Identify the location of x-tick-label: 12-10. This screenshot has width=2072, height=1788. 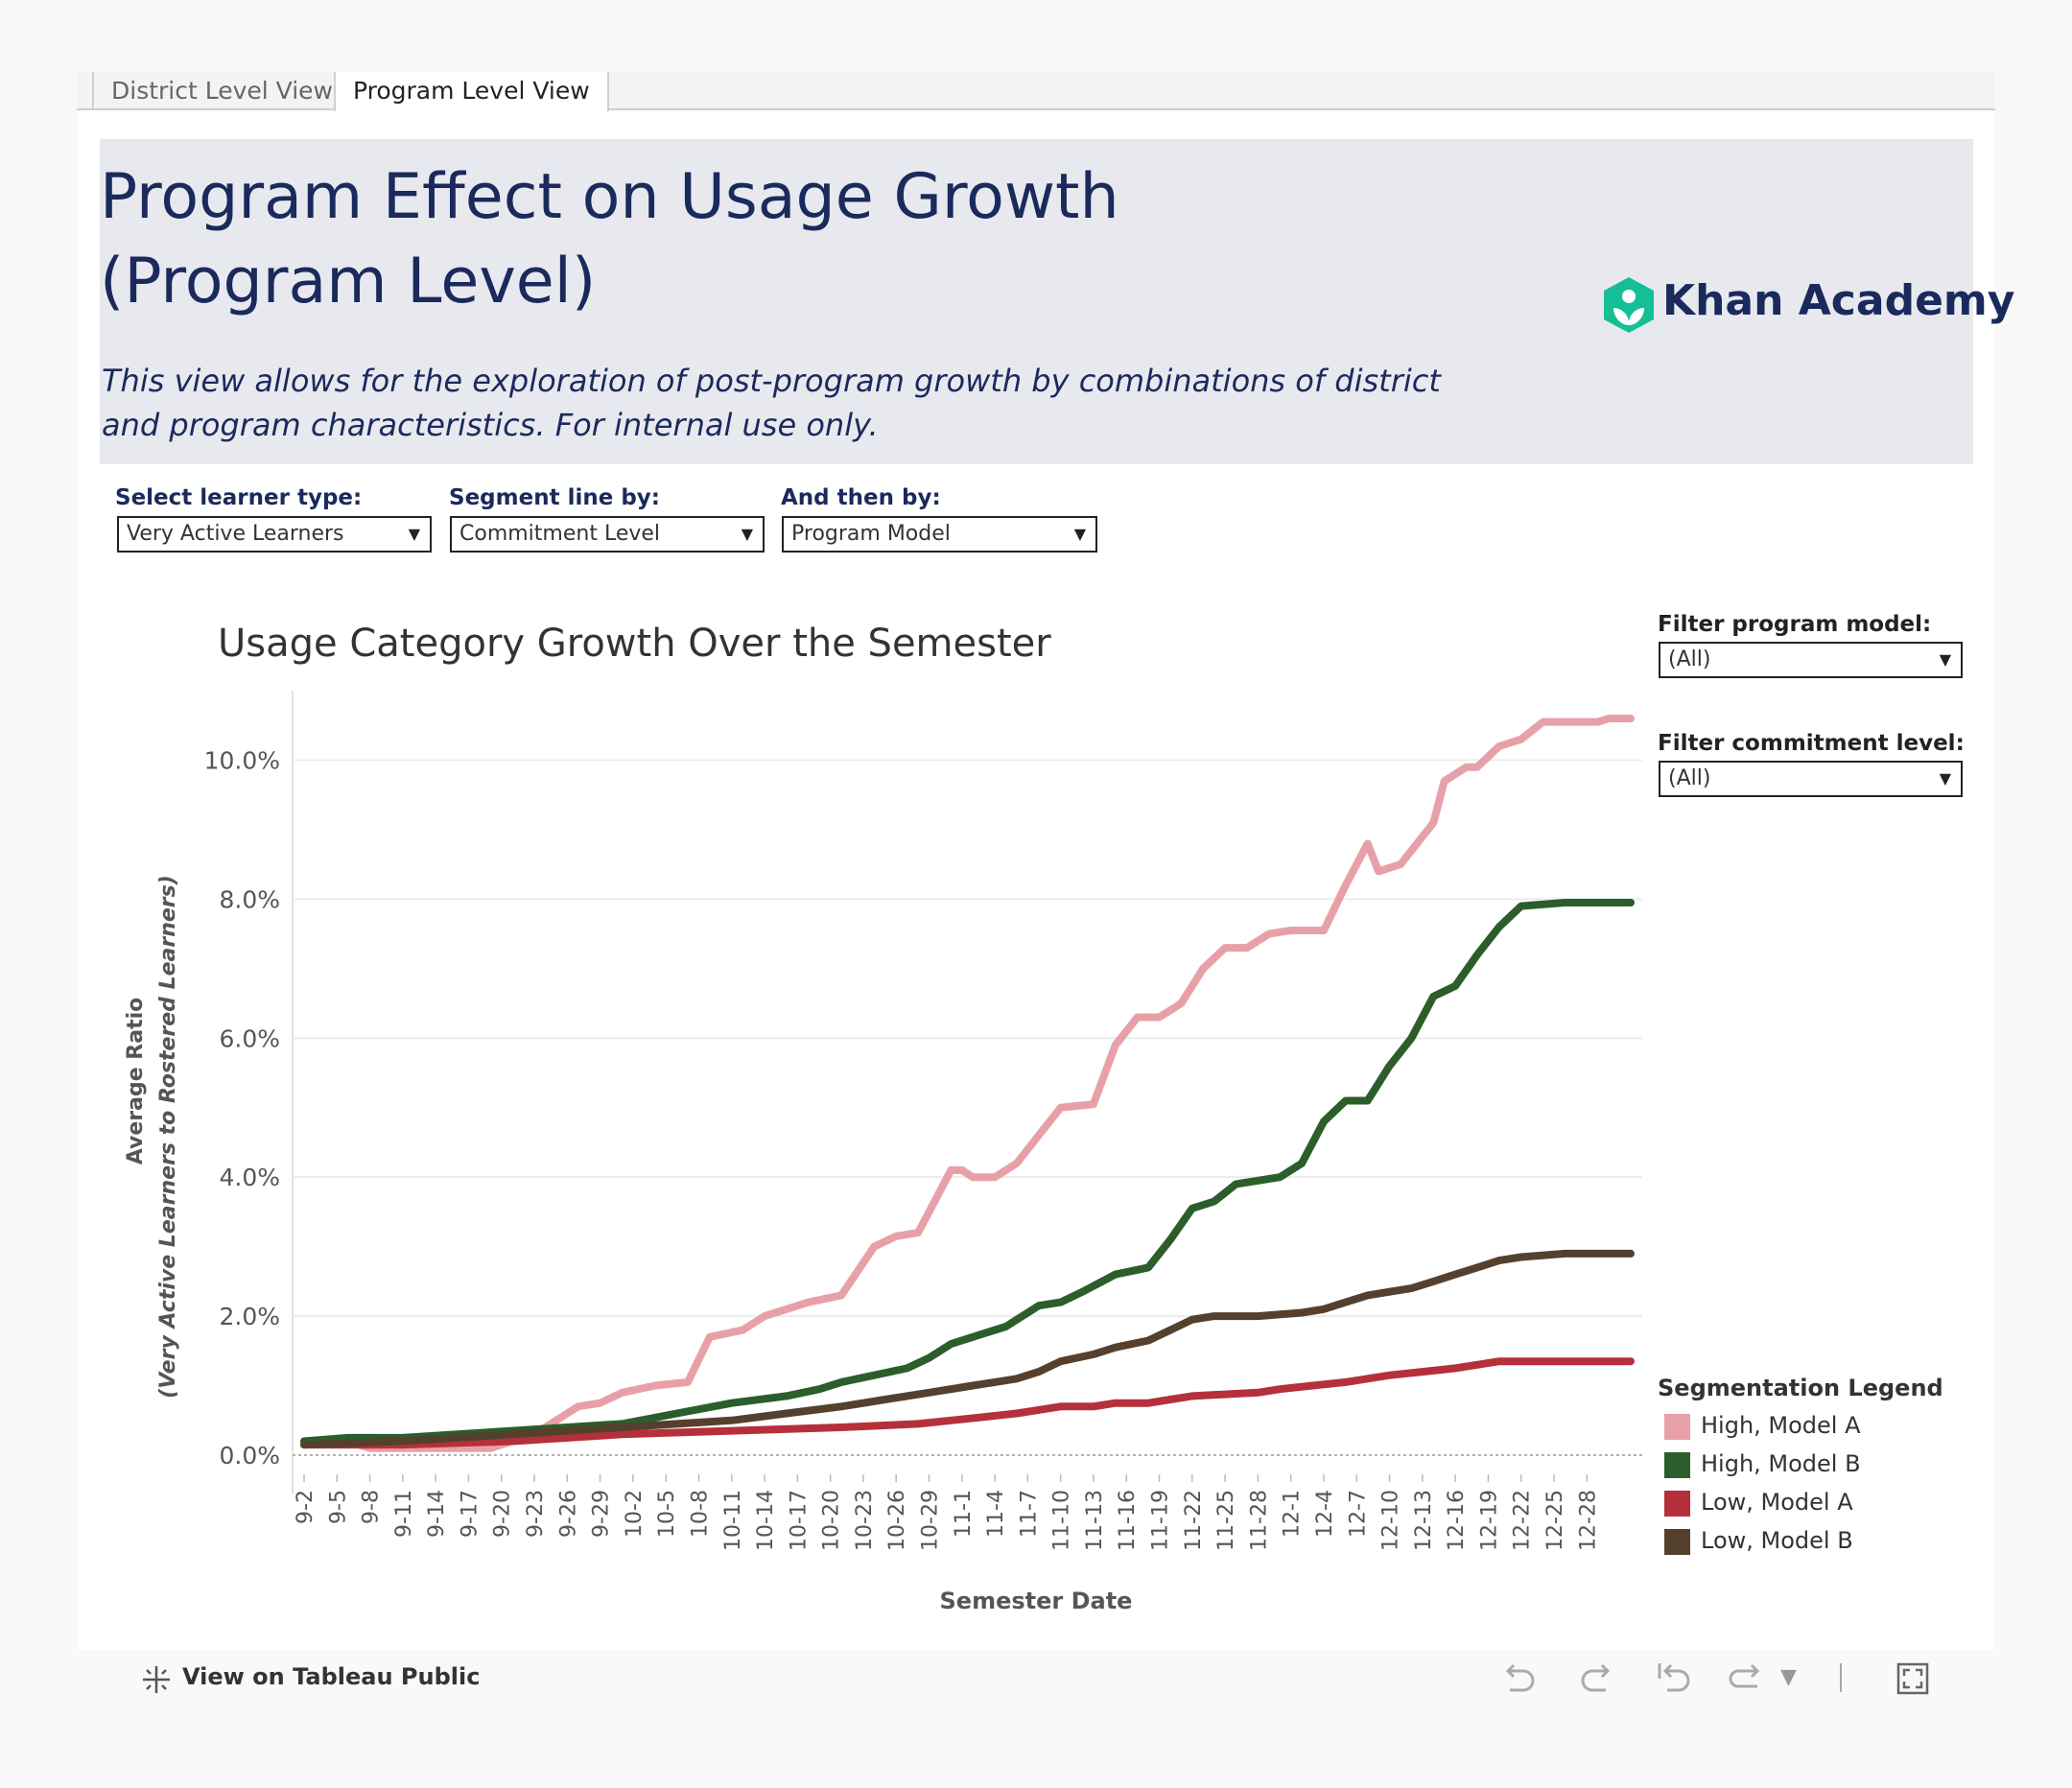
(1391, 1520).